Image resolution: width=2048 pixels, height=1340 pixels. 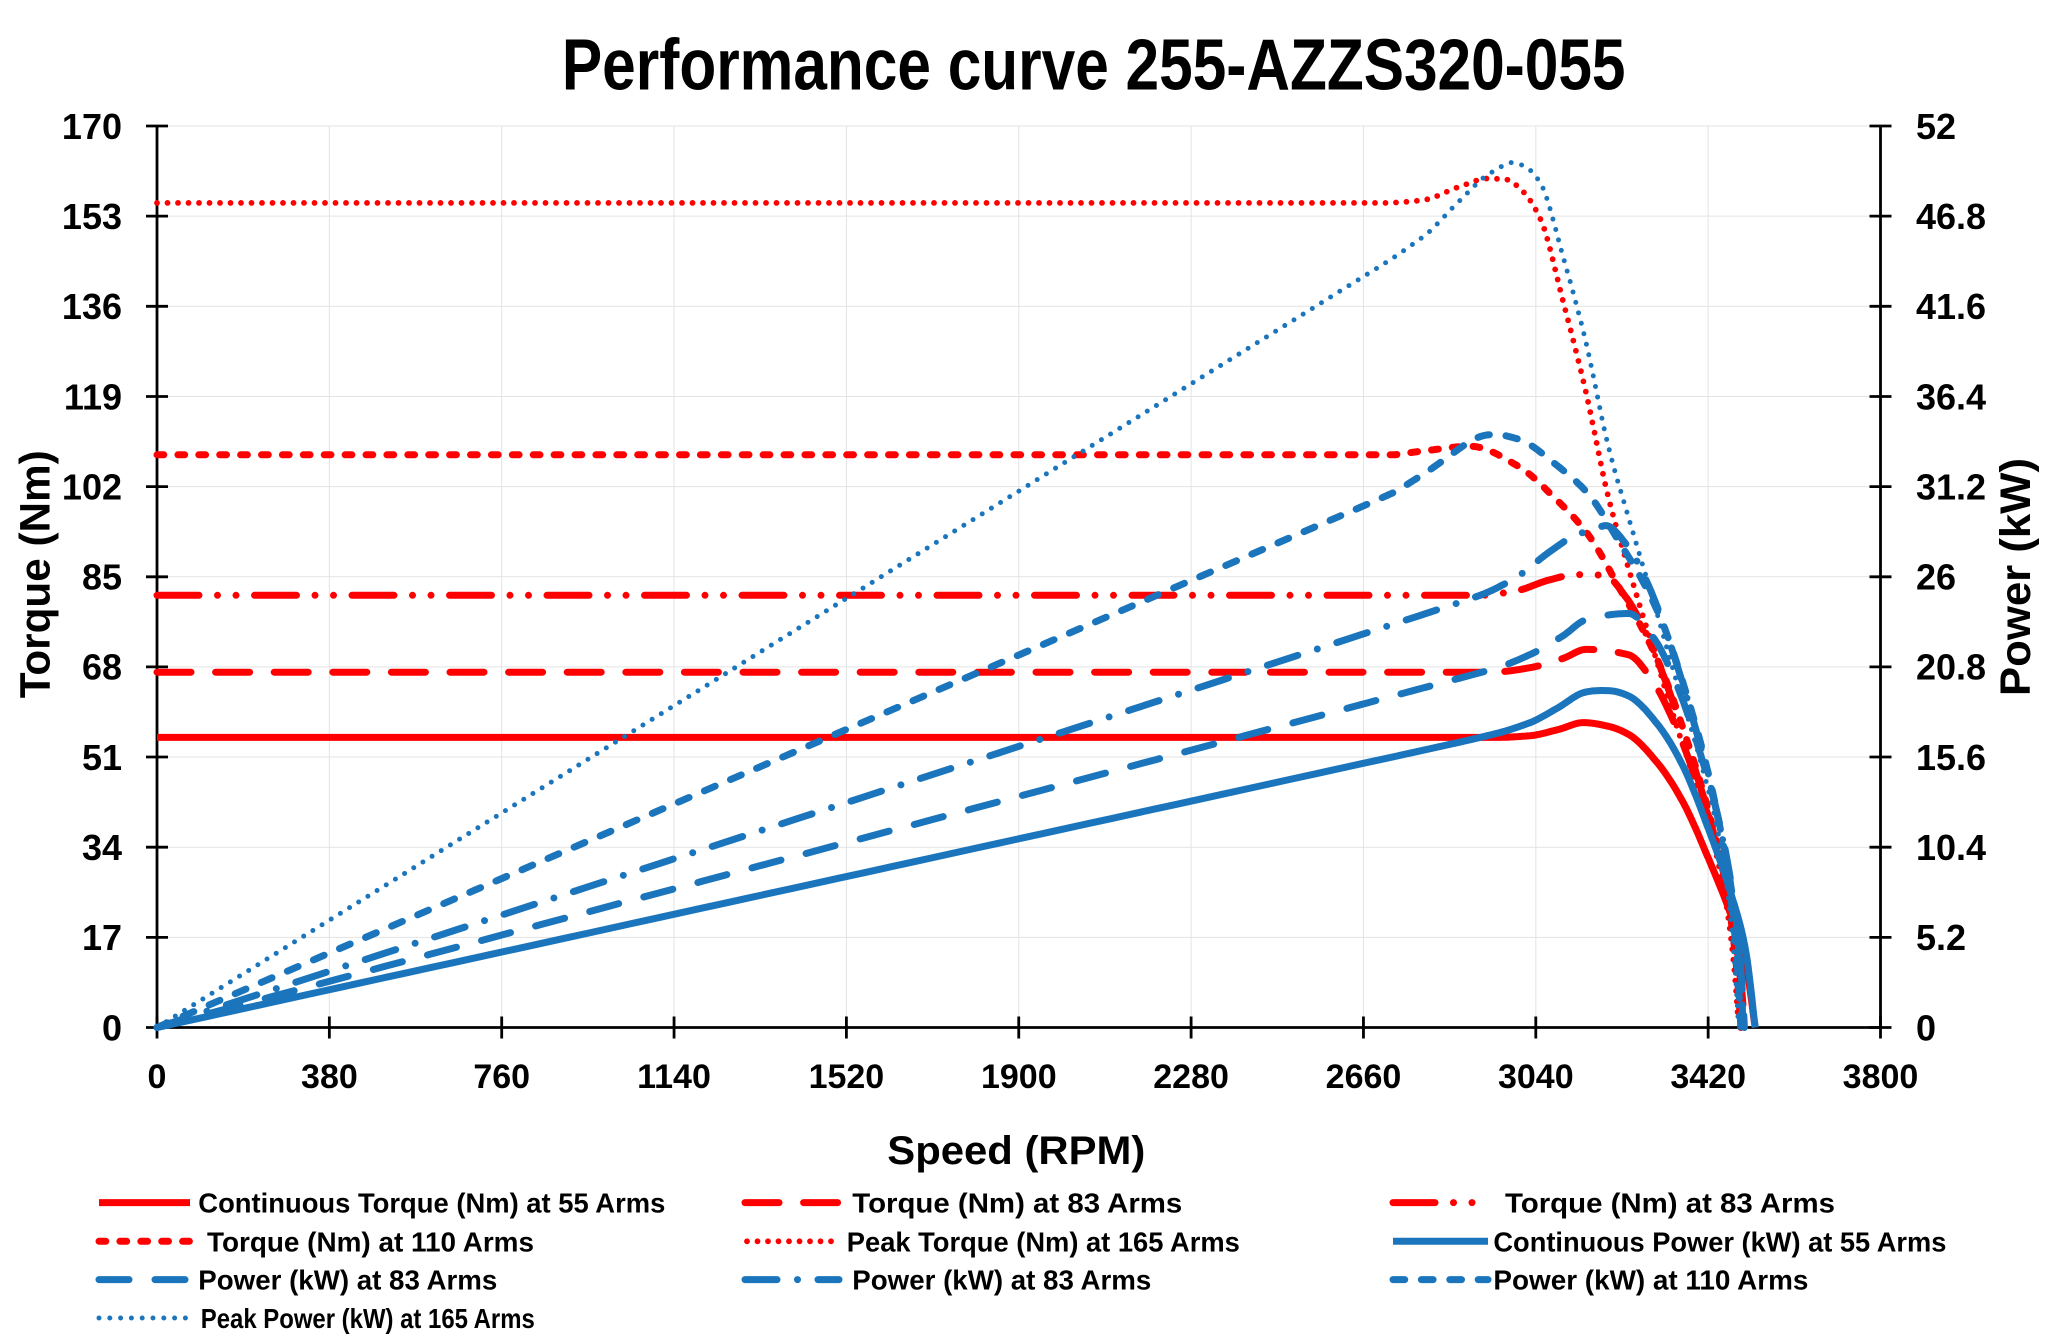 I want to click on svg-text: 85, so click(x=102, y=577).